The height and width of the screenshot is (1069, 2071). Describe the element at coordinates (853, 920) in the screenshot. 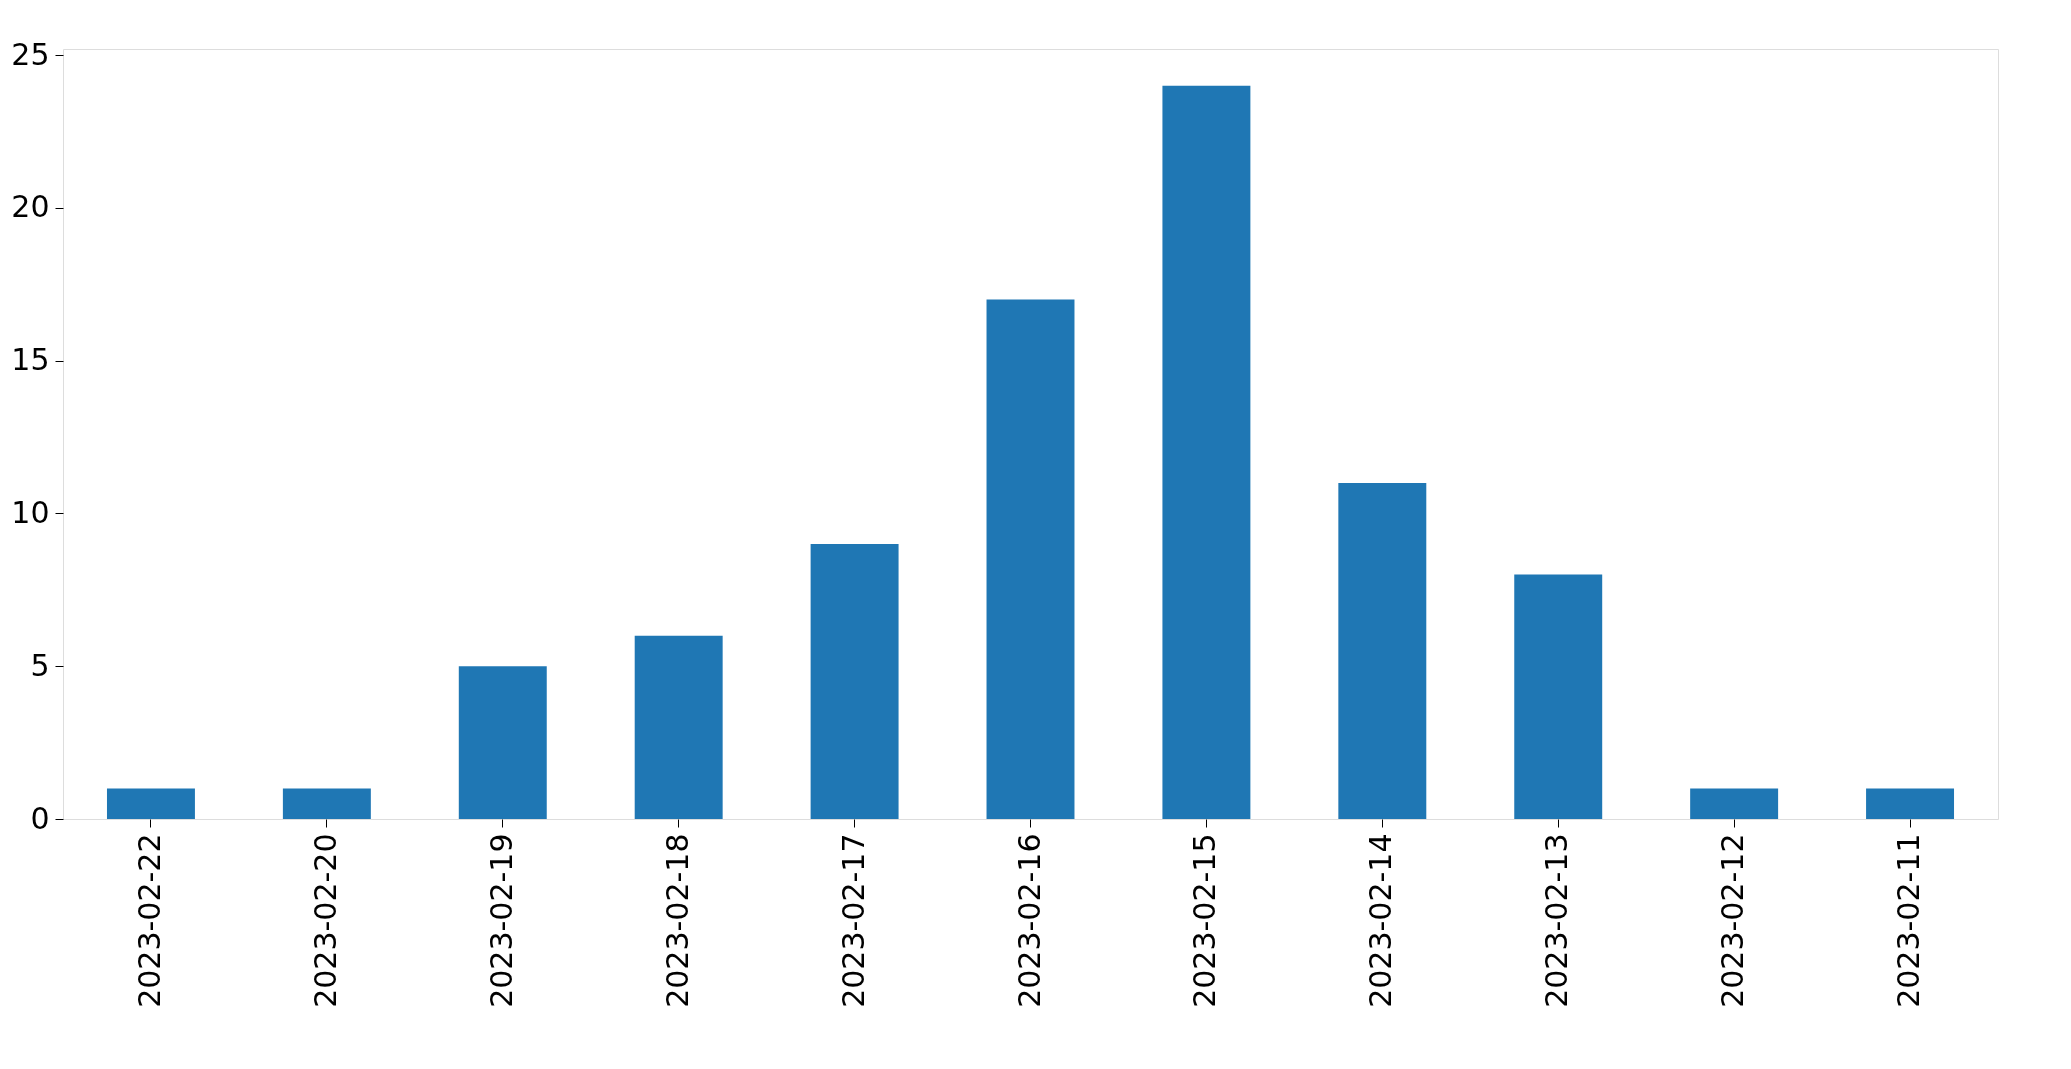

I see `x-tick-label: 2023-02-17` at that location.